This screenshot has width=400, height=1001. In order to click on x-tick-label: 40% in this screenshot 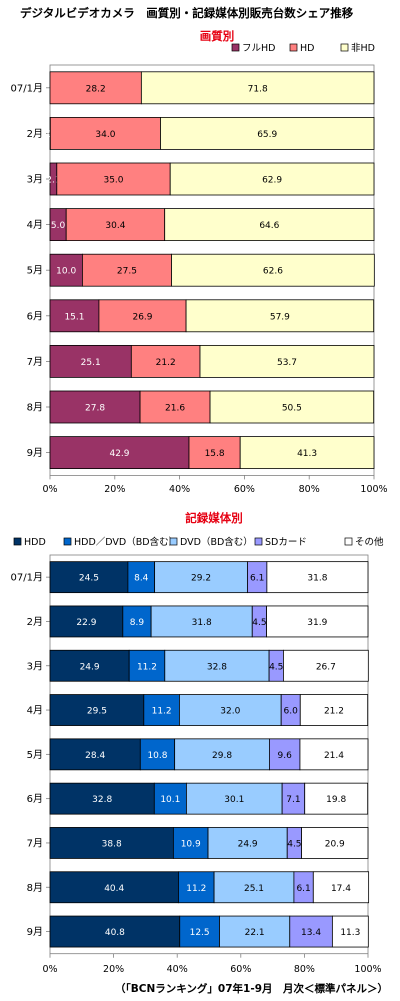, I will do `click(177, 969)`.